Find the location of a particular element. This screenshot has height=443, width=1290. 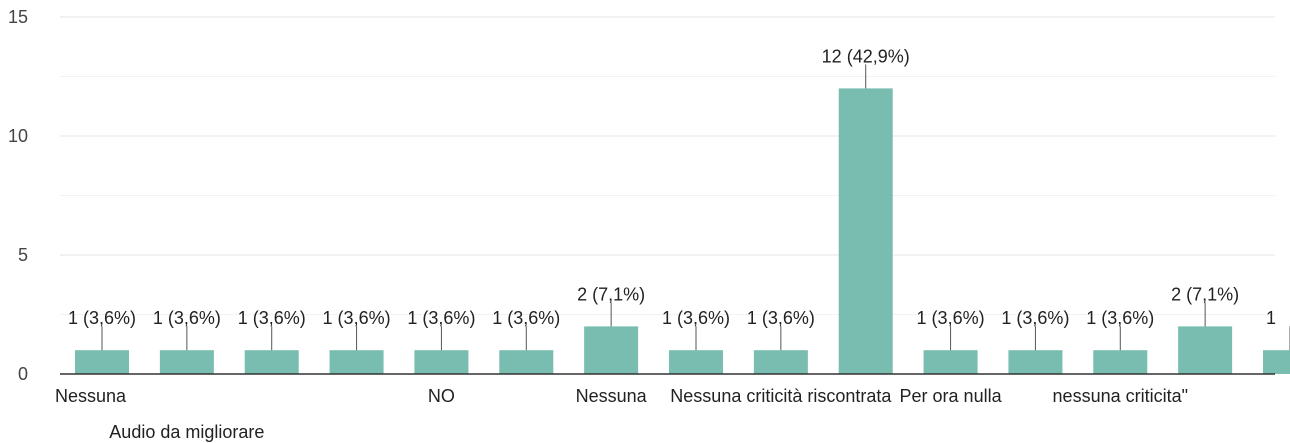

y-tick-label: 10 is located at coordinates (18, 136).